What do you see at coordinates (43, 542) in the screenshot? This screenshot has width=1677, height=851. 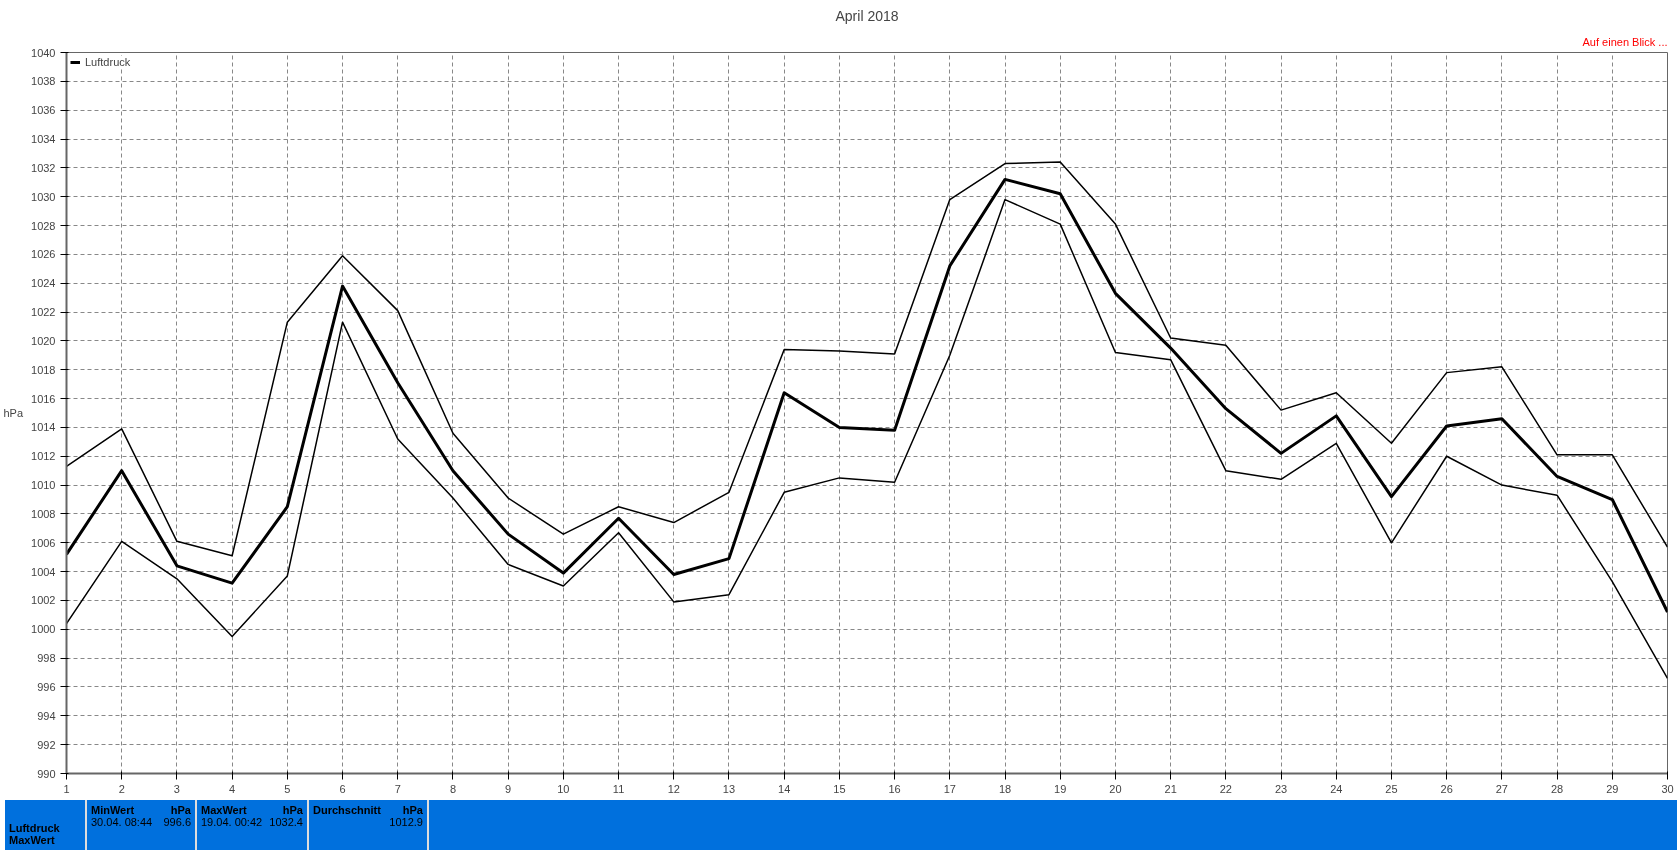 I see `y-tick-label: 1006` at bounding box center [43, 542].